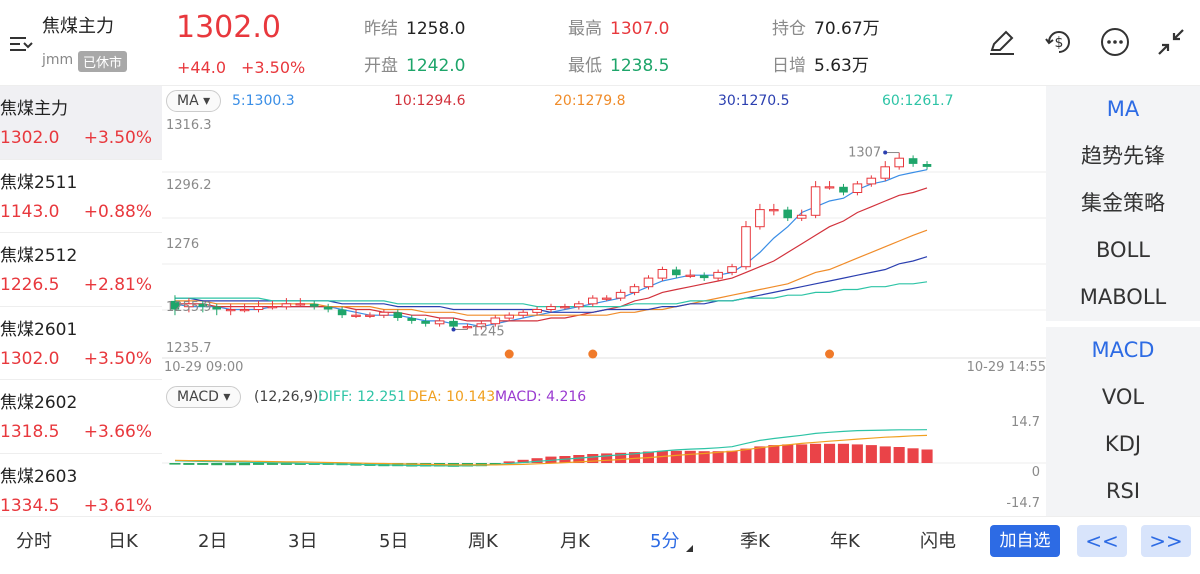 The image size is (1200, 574). I want to click on contract-list-item: 焦煤2511 1143.0 +0.88%, so click(81, 196).